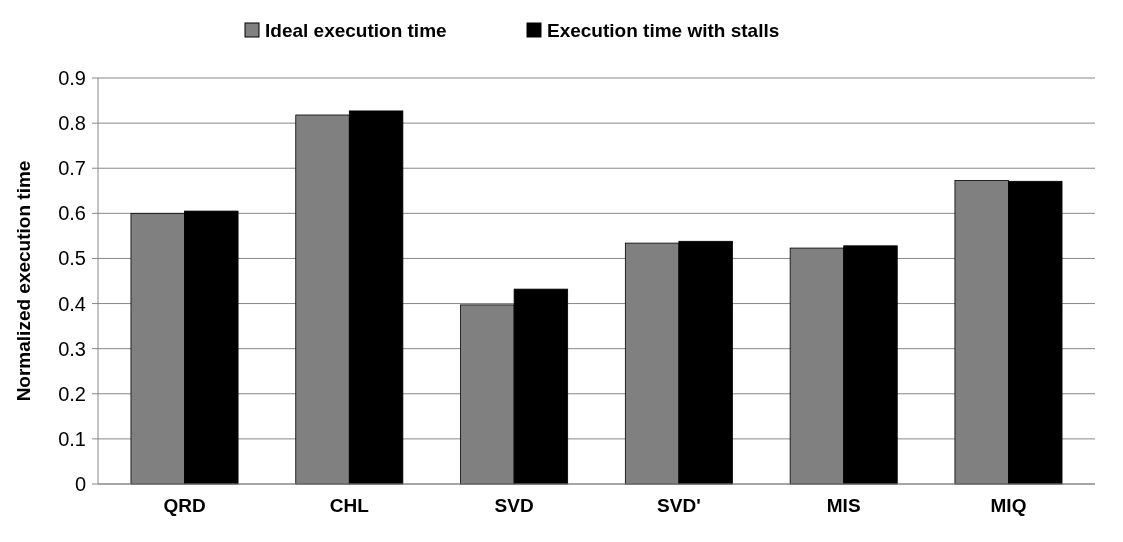 The image size is (1123, 542). I want to click on y-tick-label: 0.1, so click(72, 438).